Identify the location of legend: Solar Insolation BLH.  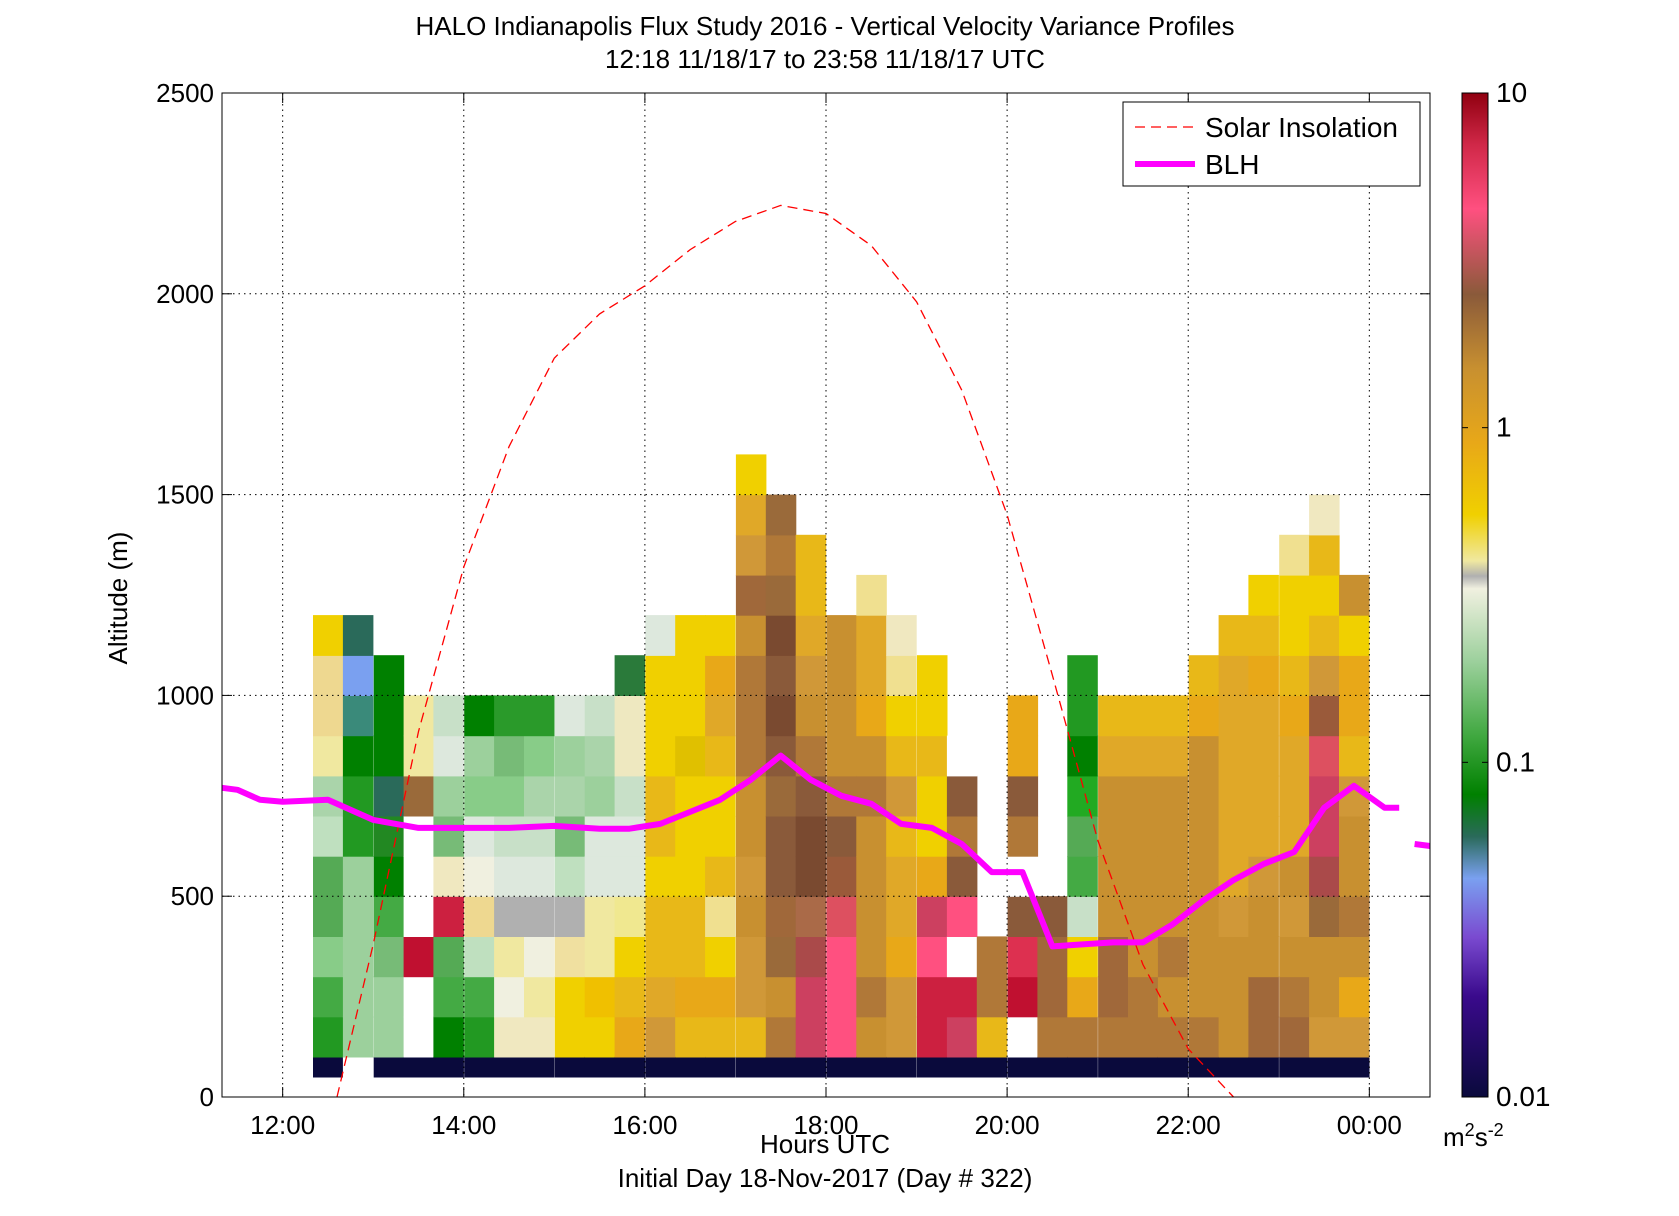
(1271, 144).